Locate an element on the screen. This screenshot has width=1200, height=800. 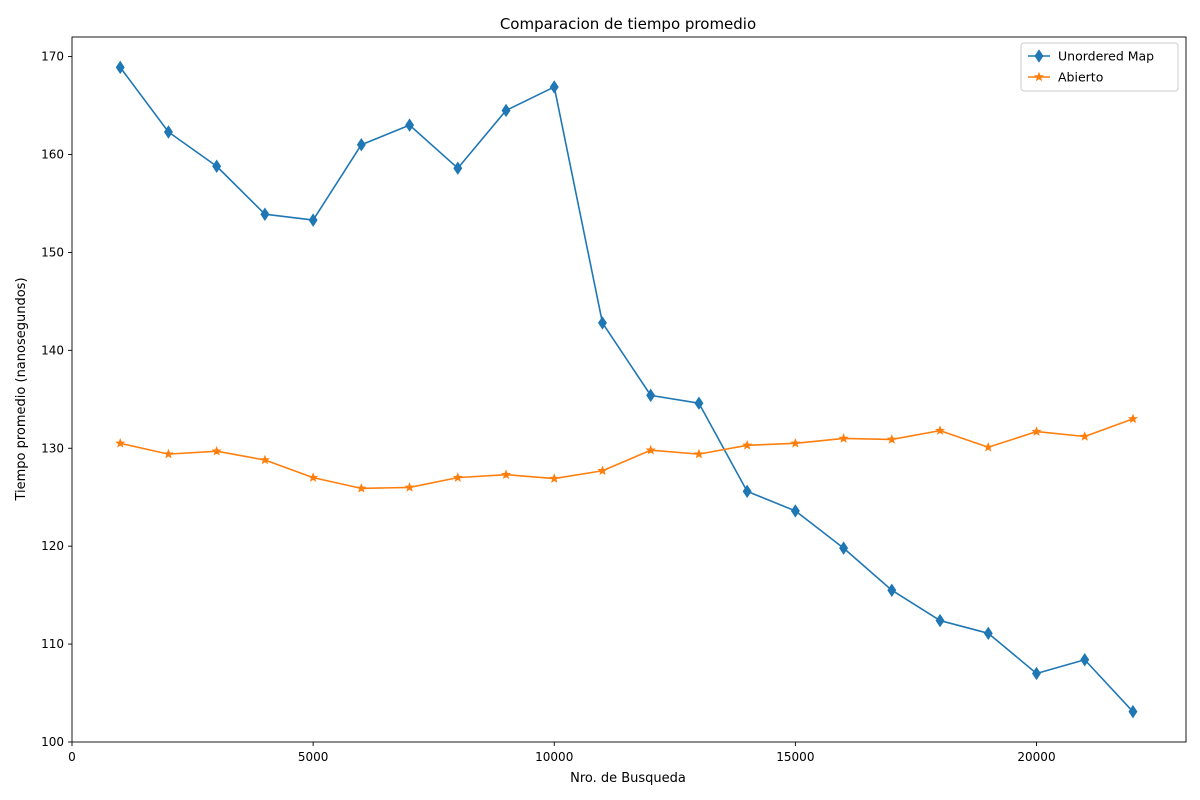
y-tick-label: 170 is located at coordinates (52, 57).